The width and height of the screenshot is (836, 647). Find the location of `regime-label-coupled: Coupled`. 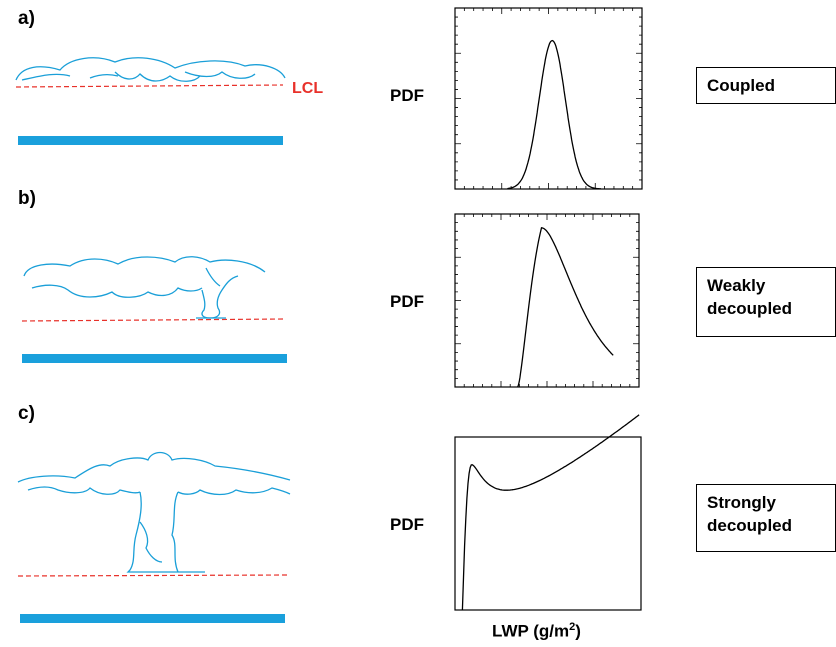

regime-label-coupled: Coupled is located at coordinates (741, 85).